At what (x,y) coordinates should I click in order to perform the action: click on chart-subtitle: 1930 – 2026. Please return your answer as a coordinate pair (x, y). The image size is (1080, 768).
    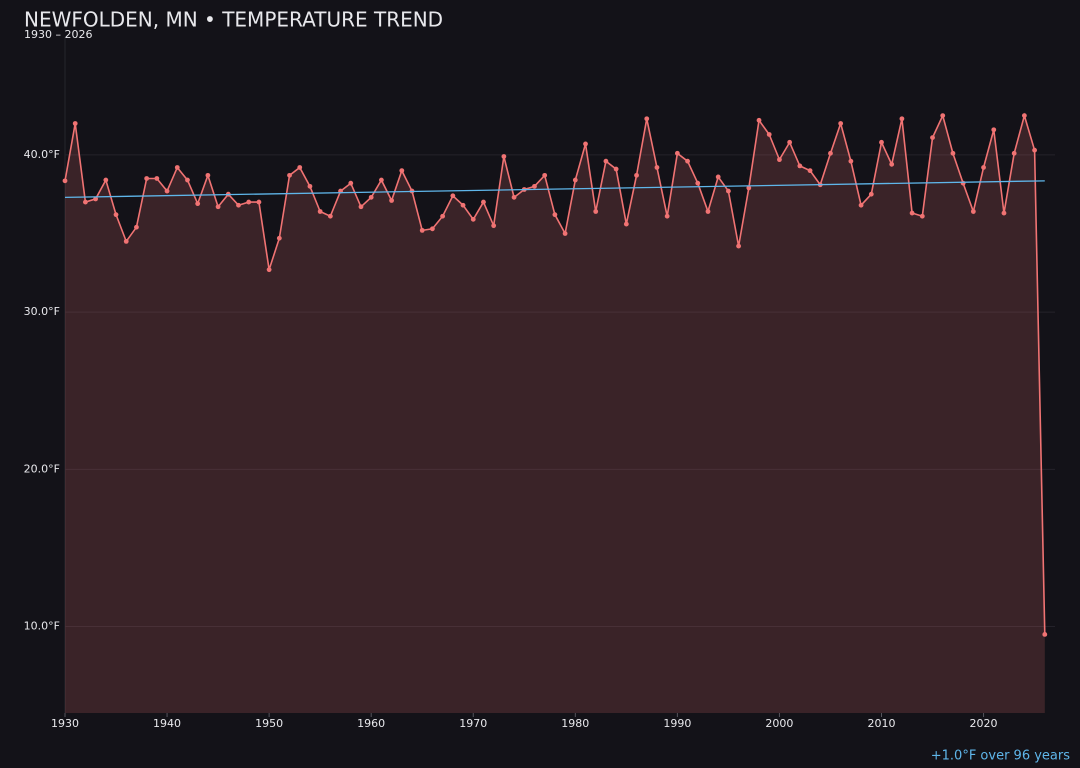
    Looking at the image, I should click on (58, 34).